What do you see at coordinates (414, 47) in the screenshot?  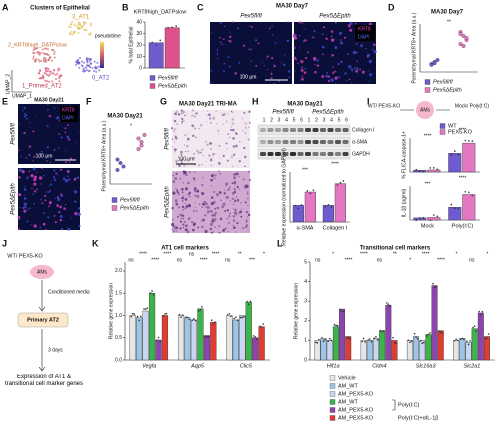 I see `y-axis-label: Parenchymal KRT8+ Area (a.u.)` at bounding box center [414, 47].